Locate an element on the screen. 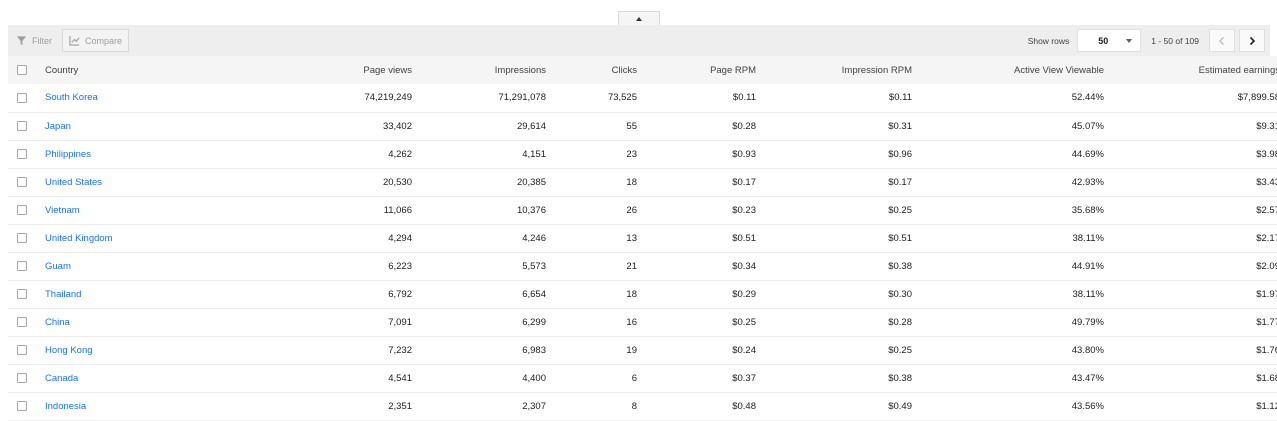  table-row: Guam 6,223 5,573 21 $0.34 $0.38 44.91% $2.09 is located at coordinates (642, 266).